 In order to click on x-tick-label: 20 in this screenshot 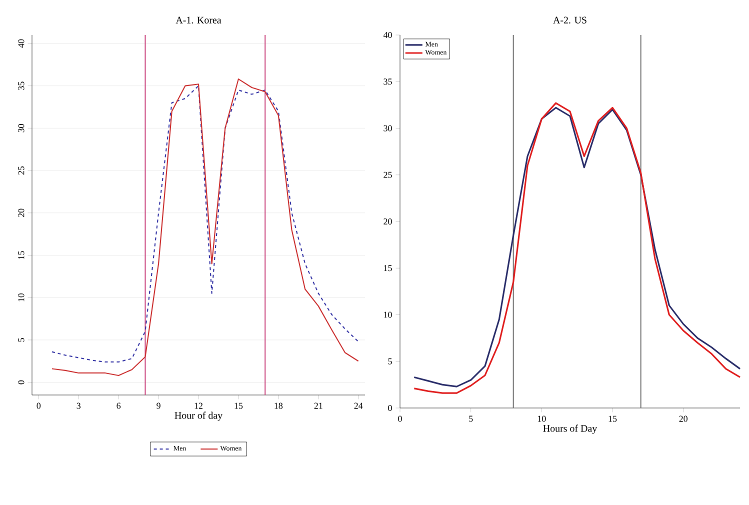, I will do `click(683, 419)`.